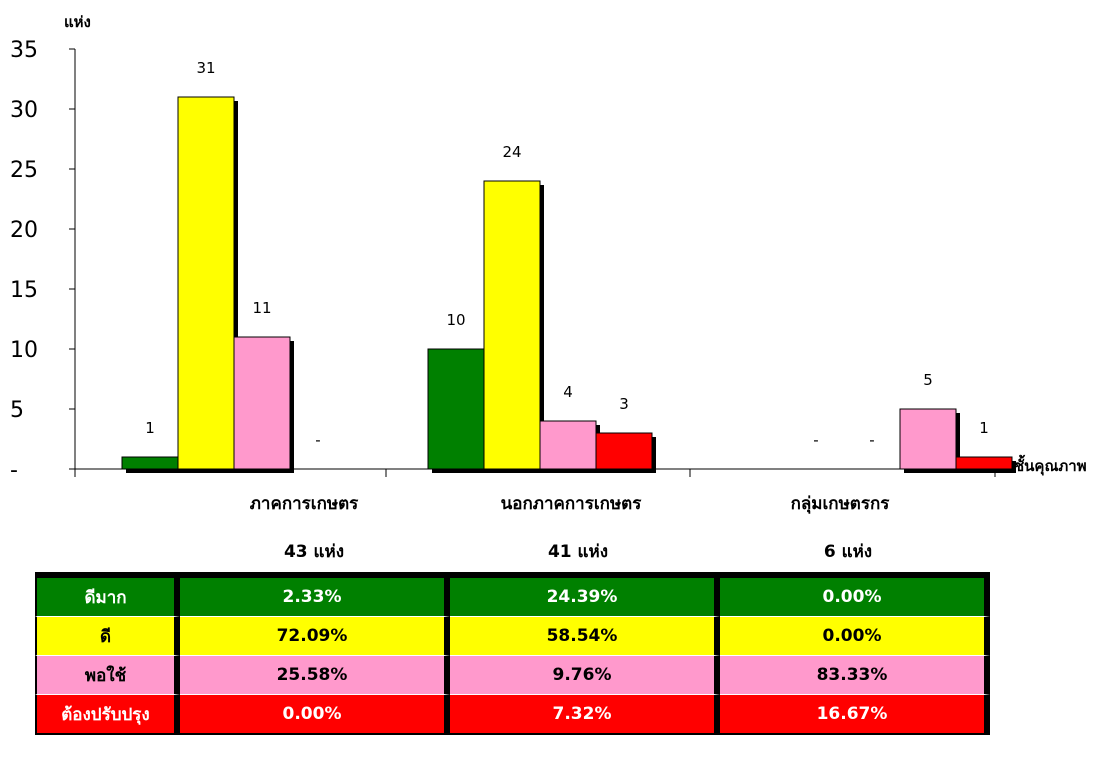 The width and height of the screenshot is (1109, 770). What do you see at coordinates (1050, 465) in the screenshot?
I see `x-axis-title: ชั้นคุณภาพ` at bounding box center [1050, 465].